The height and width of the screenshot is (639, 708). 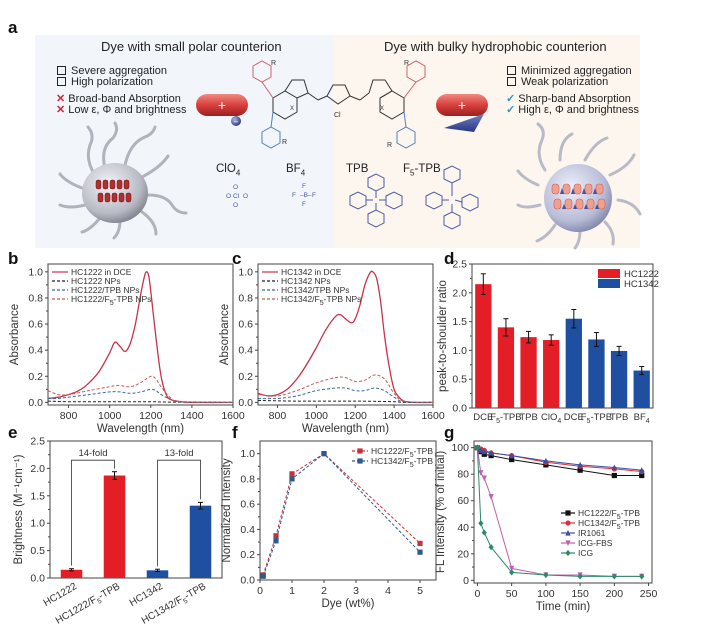 I want to click on y-tick-label: 0.5, so click(x=37, y=551).